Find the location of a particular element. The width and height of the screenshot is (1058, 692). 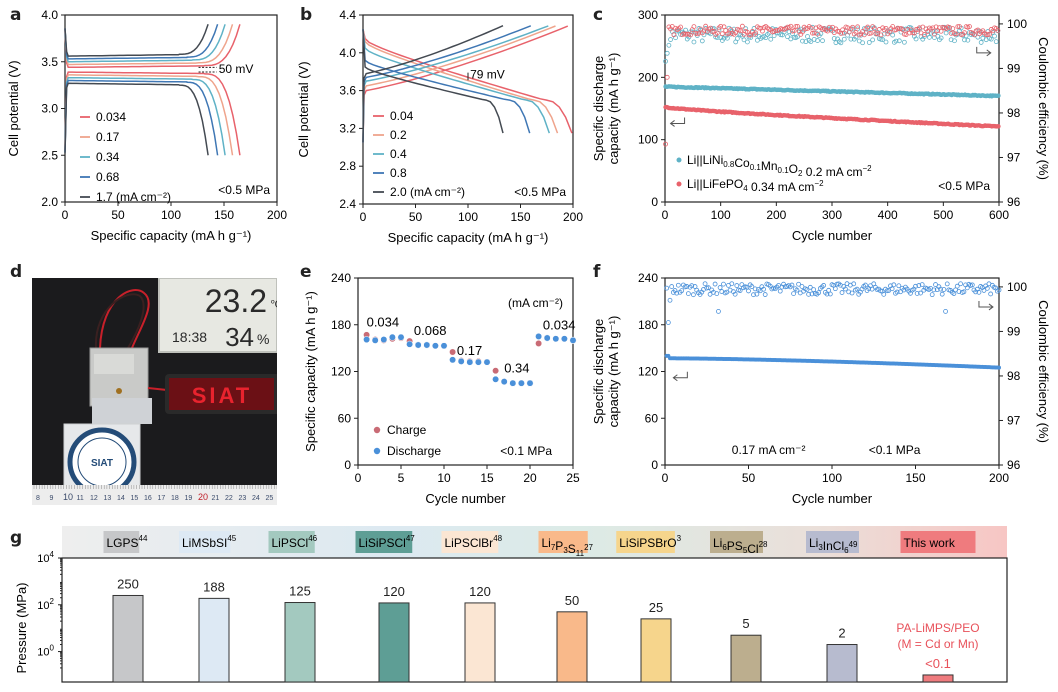

discharge-curve-0.68 is located at coordinates (141, 117).